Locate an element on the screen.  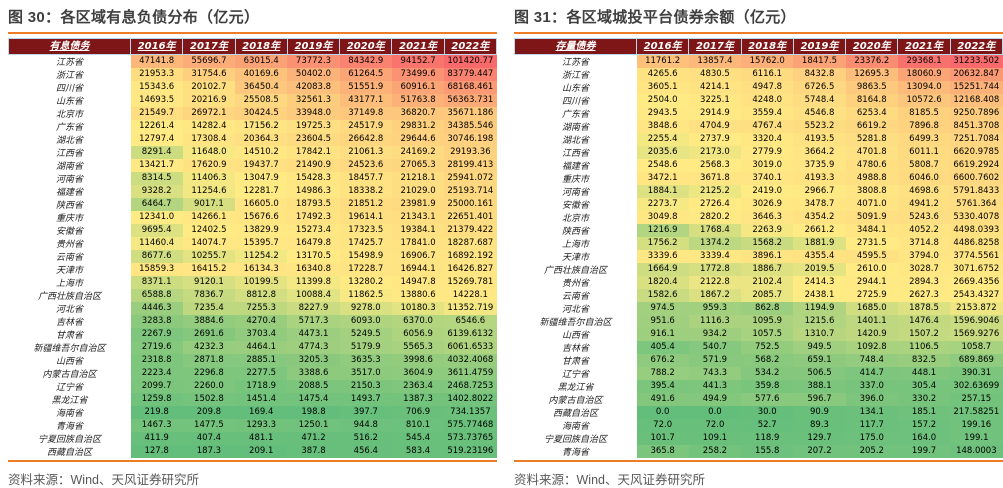
province-name: 内蒙古自治区 is located at coordinates (69, 373).